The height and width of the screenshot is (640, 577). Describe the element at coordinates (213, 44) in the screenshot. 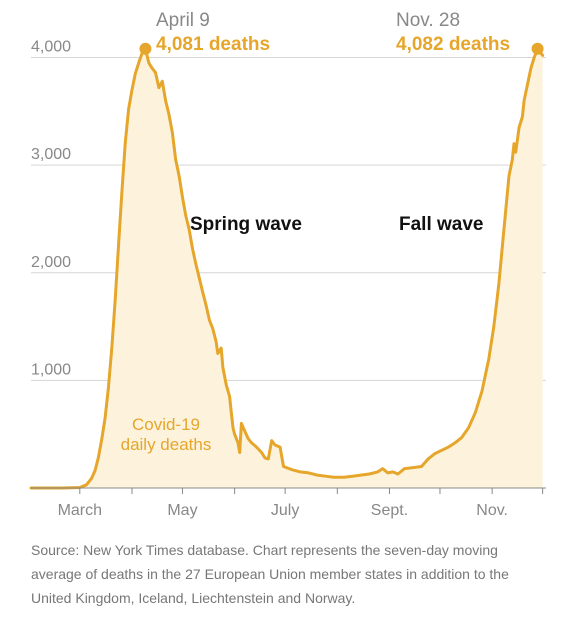

I see `april-peak-value-label: 4,081 deaths` at that location.